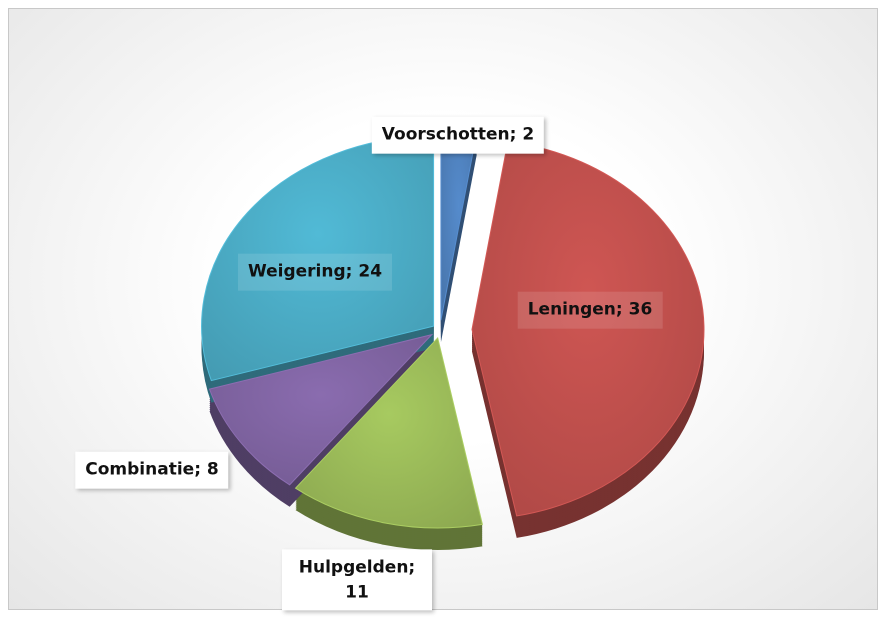 The image size is (883, 620). What do you see at coordinates (357, 580) in the screenshot?
I see `data-label: Hulpgelden; 11` at bounding box center [357, 580].